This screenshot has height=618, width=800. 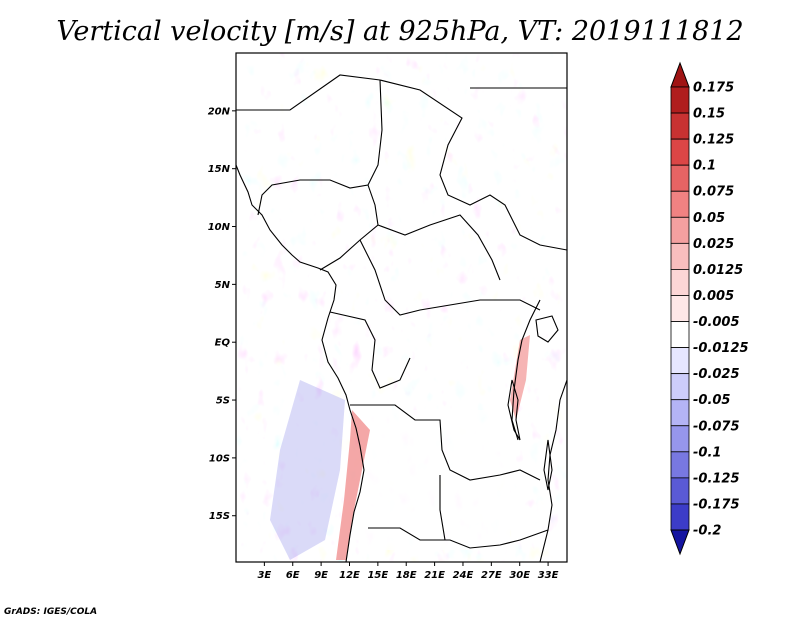 What do you see at coordinates (219, 458) in the screenshot?
I see `lat-tick-label: 10S` at bounding box center [219, 458].